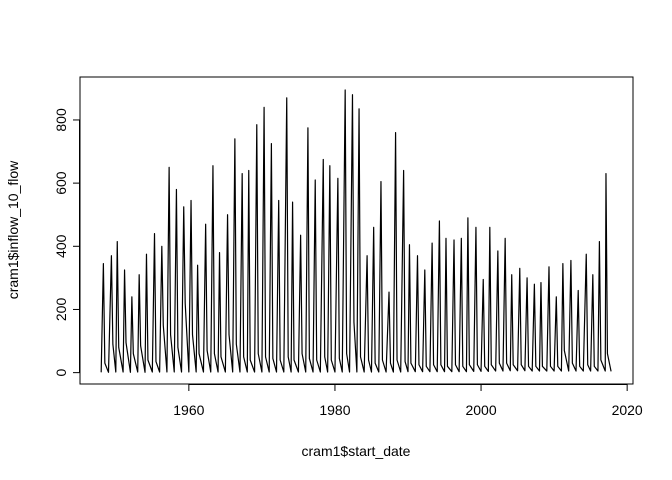  Describe the element at coordinates (61, 120) in the screenshot. I see `y-tick-label: 800` at that location.